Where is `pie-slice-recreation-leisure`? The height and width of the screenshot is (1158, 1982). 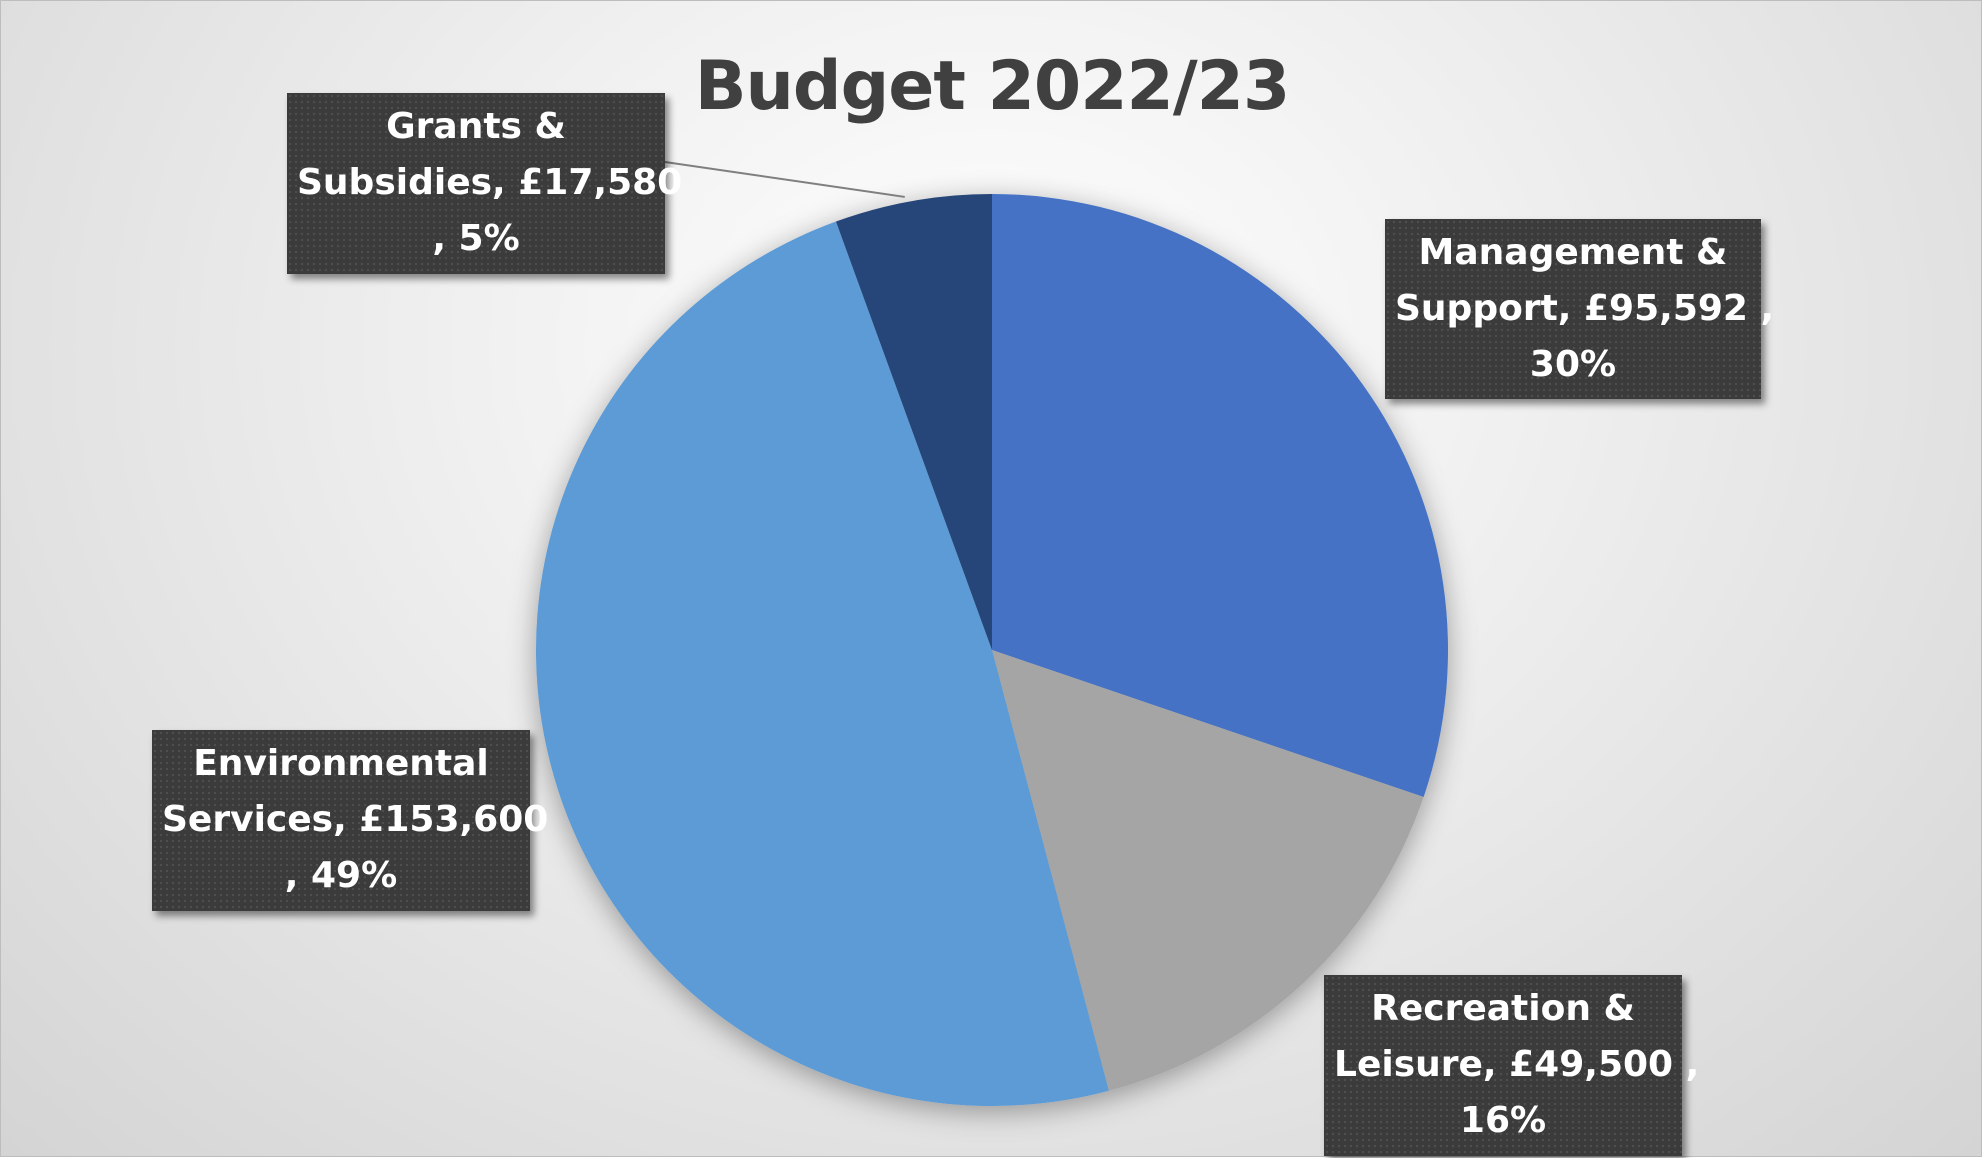
pie-slice-recreation-leisure is located at coordinates (1208, 870).